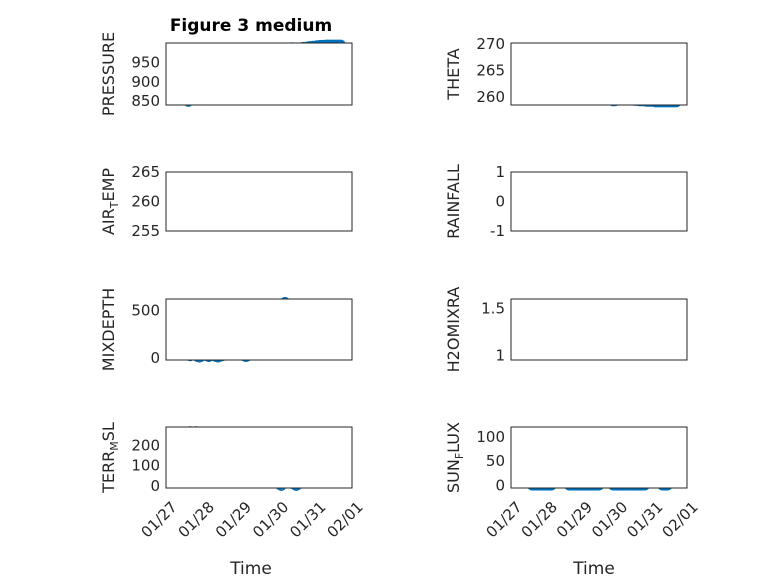  What do you see at coordinates (145, 310) in the screenshot?
I see `y-tick-label: 500` at bounding box center [145, 310].